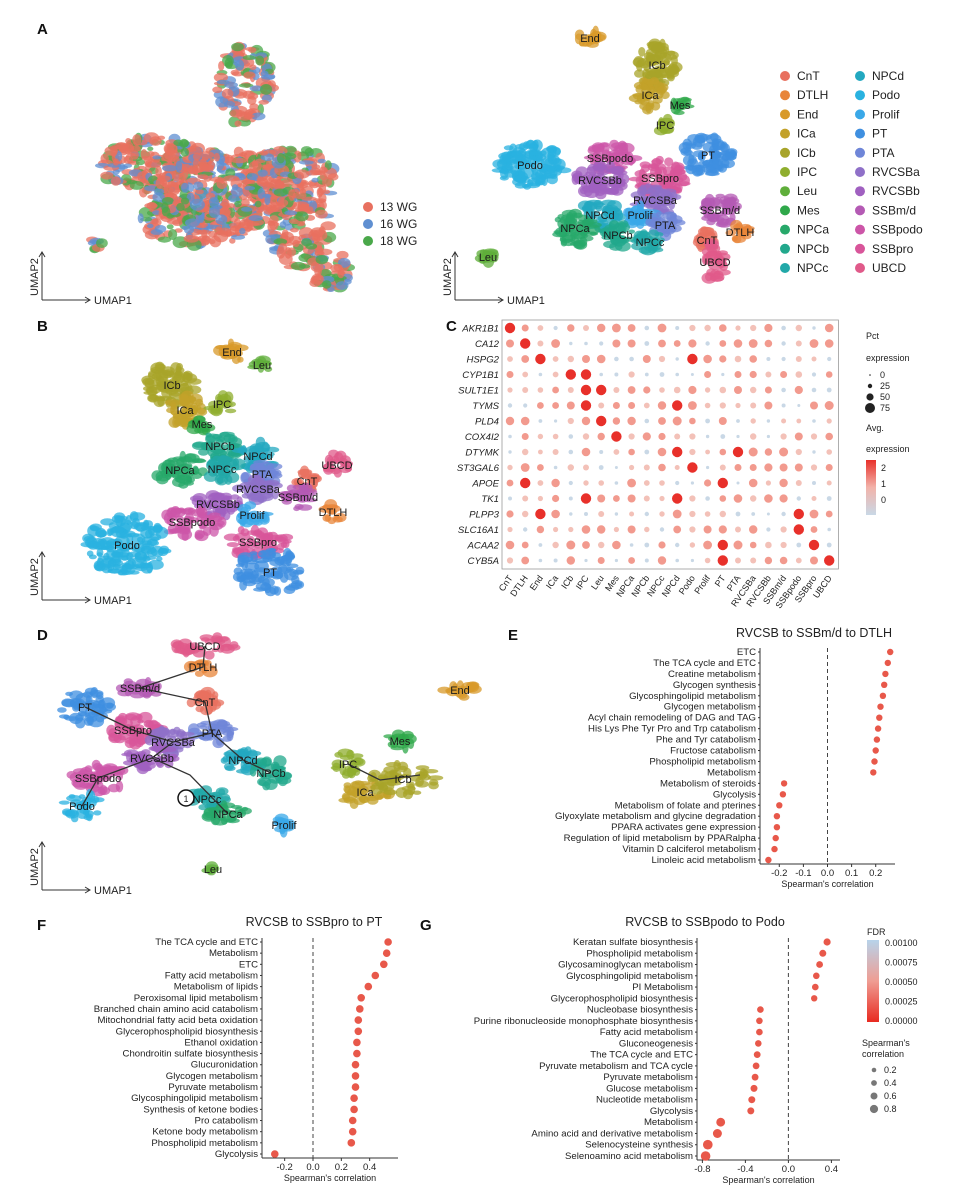  Describe the element at coordinates (582, 582) in the screenshot. I see `cluster-tick-label: IPC` at that location.